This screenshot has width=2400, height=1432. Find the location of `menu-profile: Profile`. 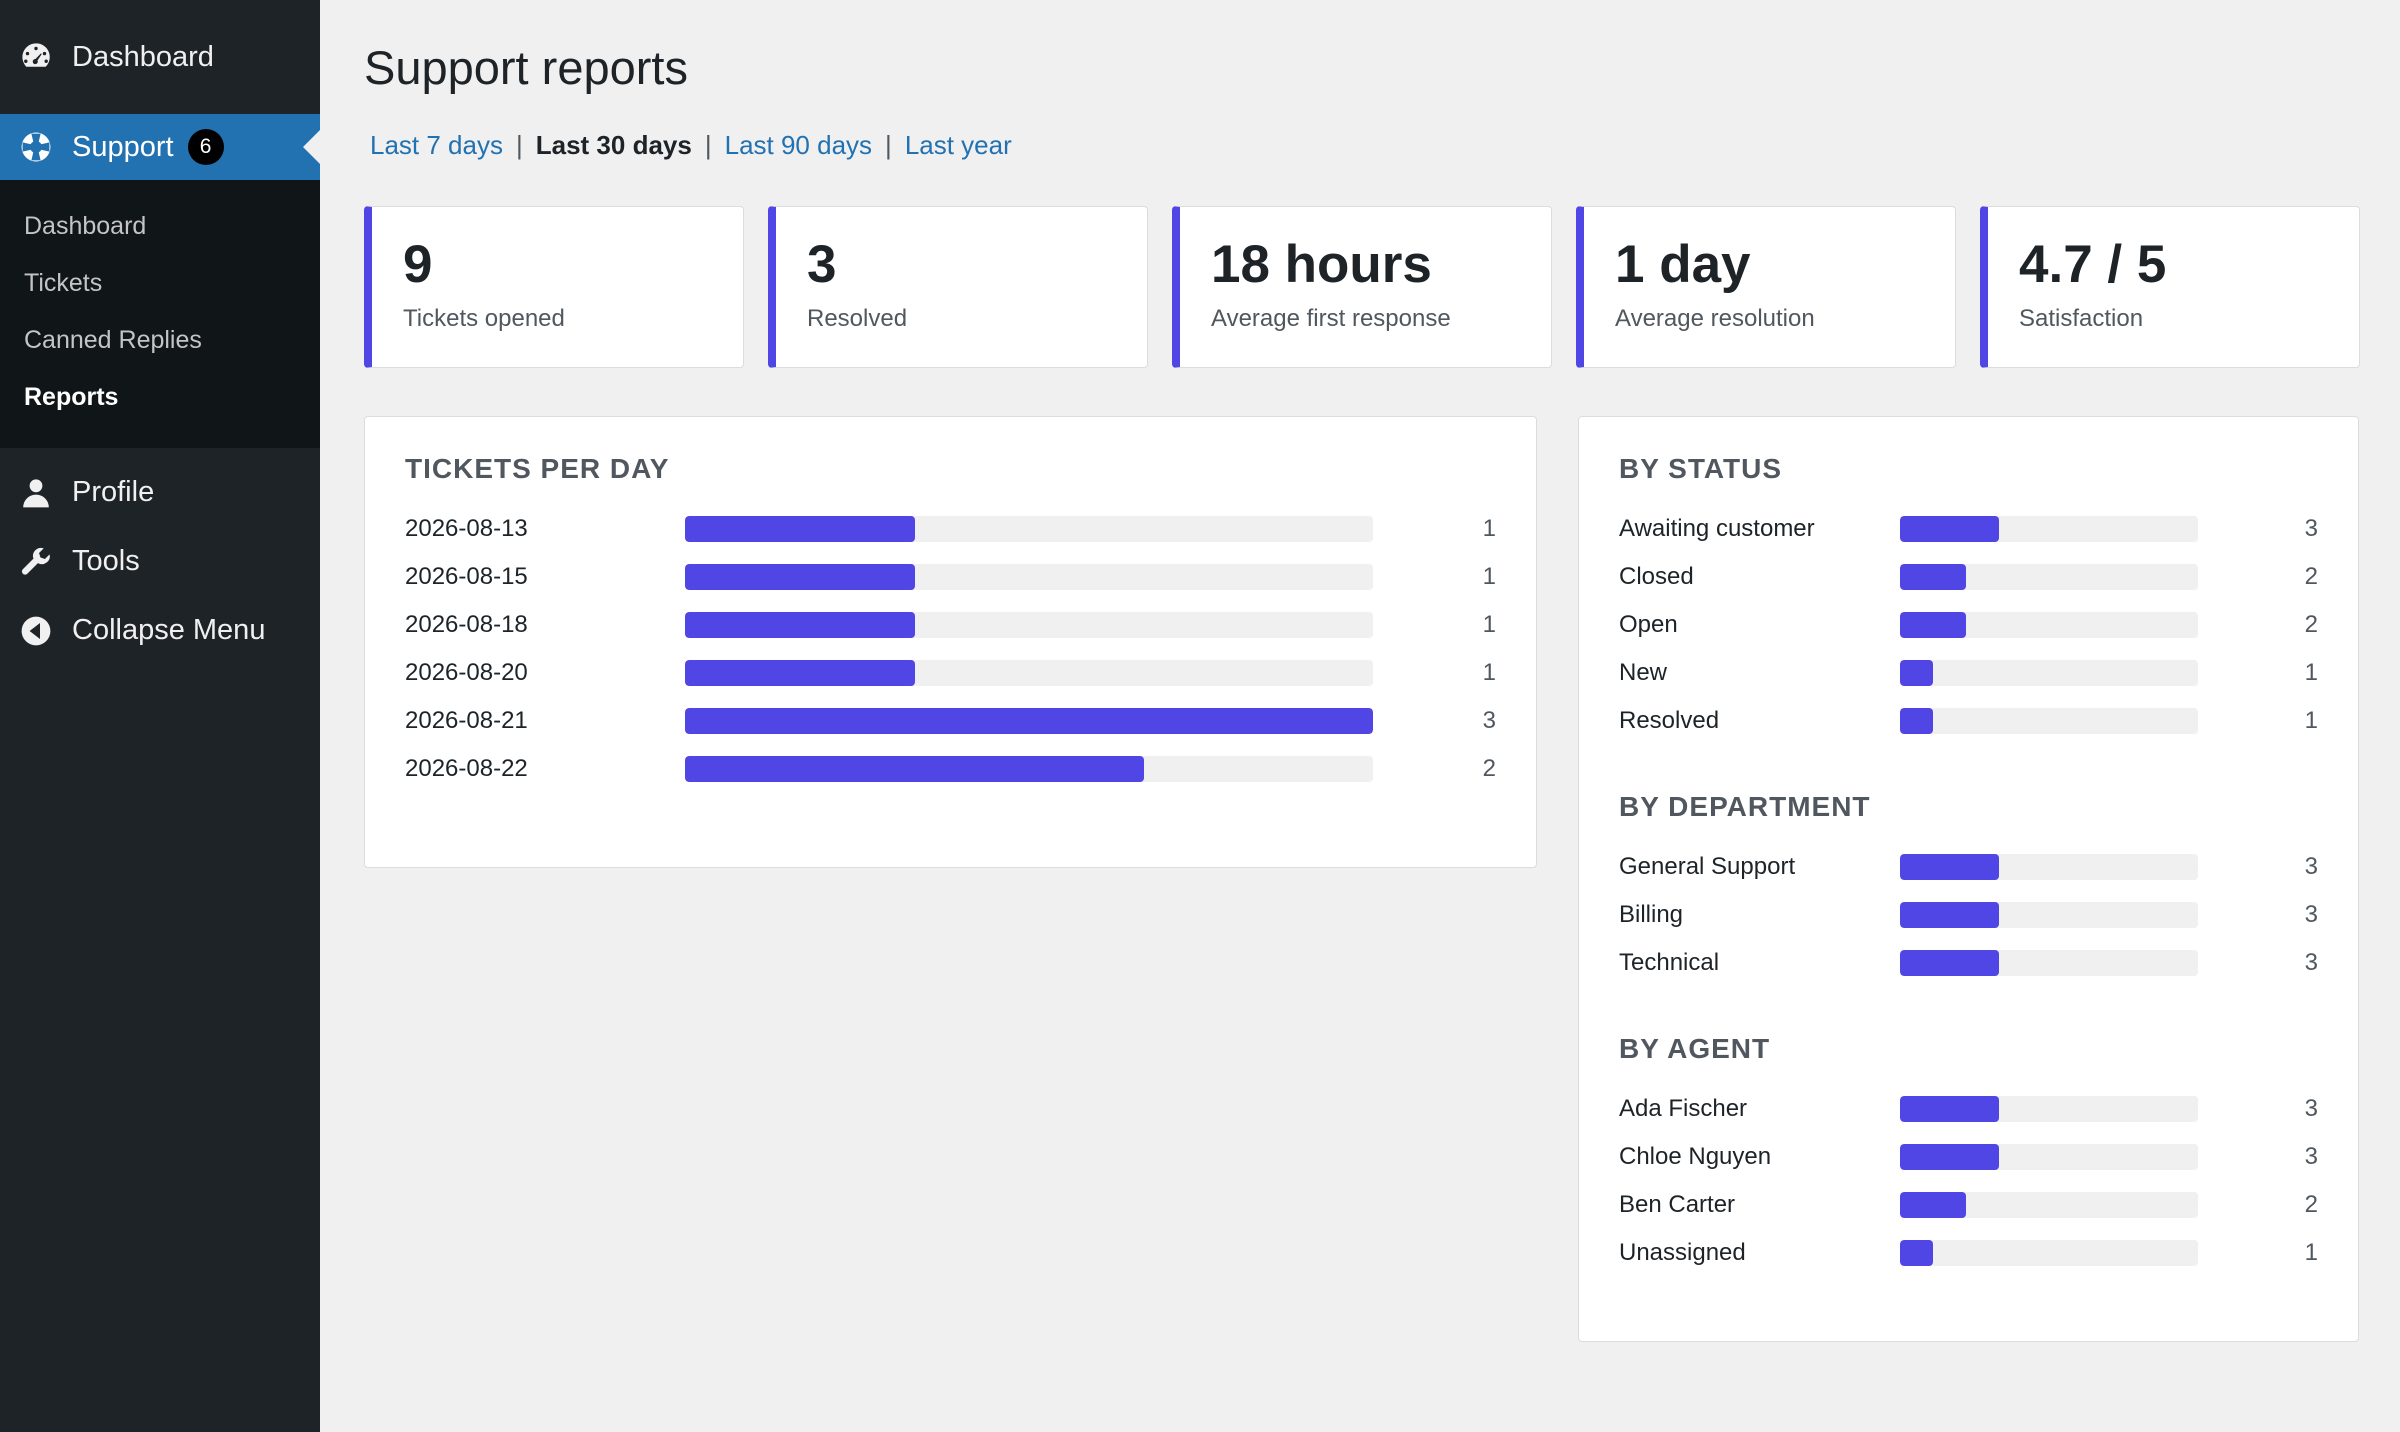

menu-profile: Profile is located at coordinates (160, 492).